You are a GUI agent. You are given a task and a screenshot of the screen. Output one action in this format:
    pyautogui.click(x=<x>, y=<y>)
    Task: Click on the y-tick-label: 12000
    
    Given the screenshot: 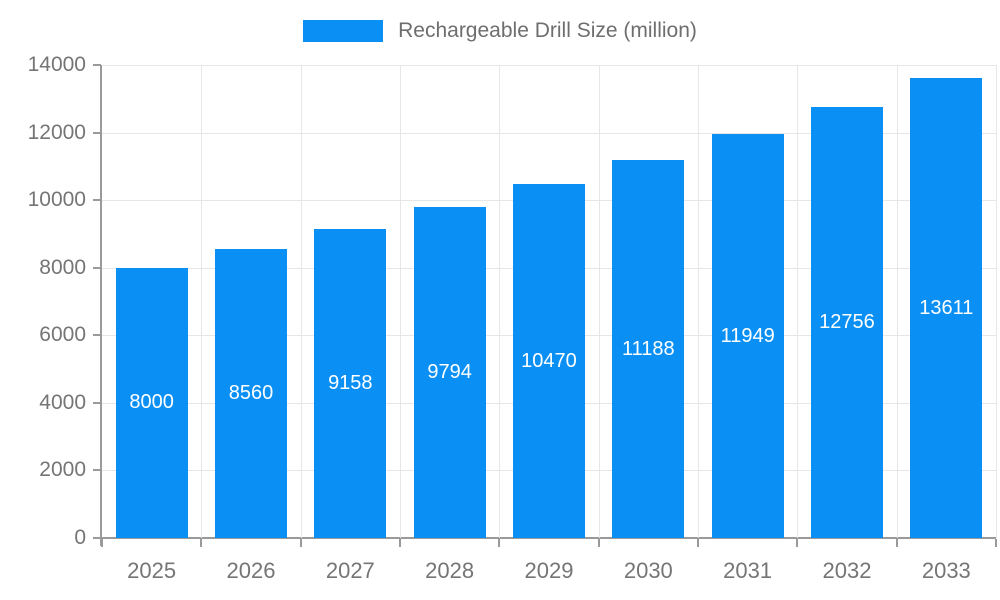 What is the action you would take?
    pyautogui.click(x=56, y=132)
    